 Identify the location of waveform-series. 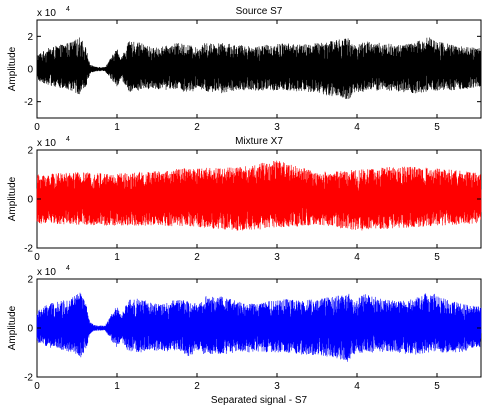
(259, 68).